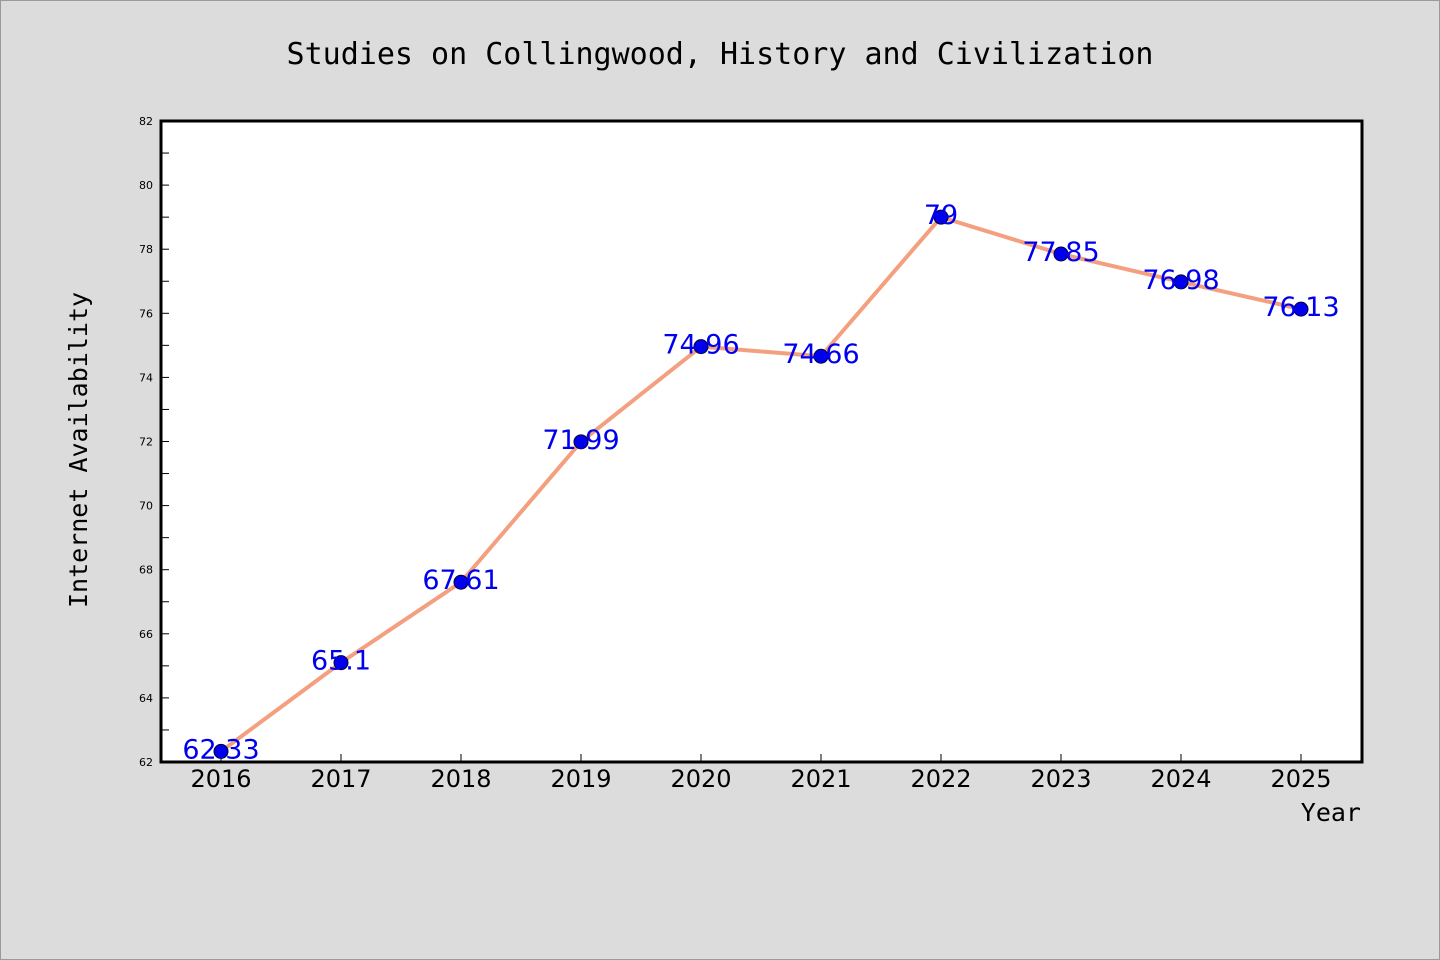 The width and height of the screenshot is (1440, 960). What do you see at coordinates (1300, 779) in the screenshot?
I see `x-tick-label: 2025` at bounding box center [1300, 779].